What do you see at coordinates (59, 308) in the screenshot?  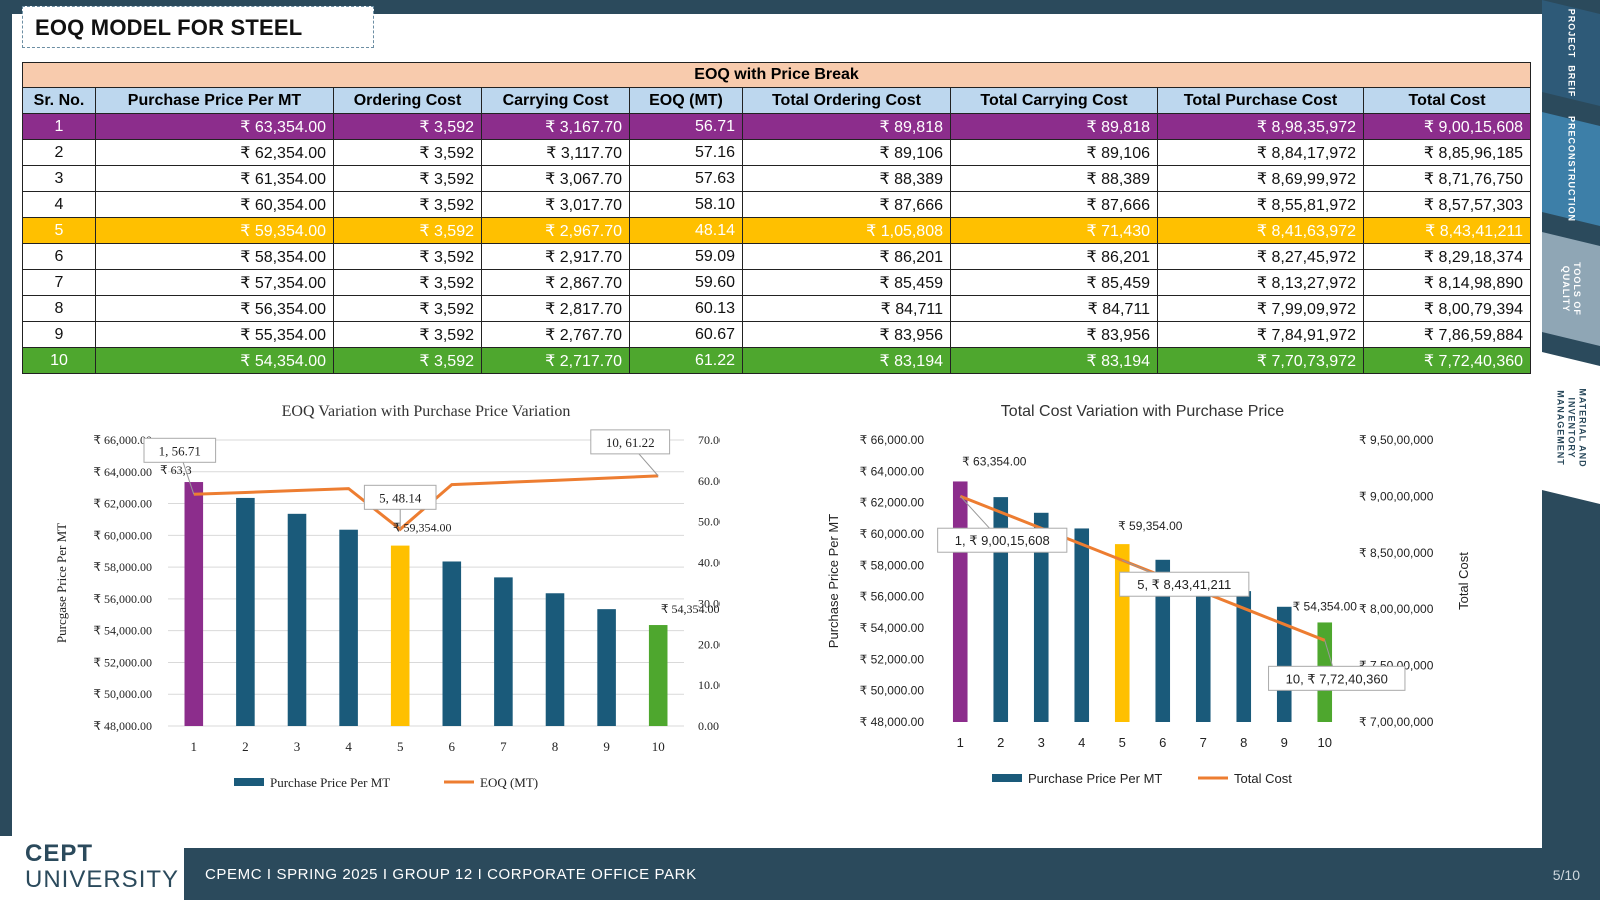 I see `table-cell: 8` at bounding box center [59, 308].